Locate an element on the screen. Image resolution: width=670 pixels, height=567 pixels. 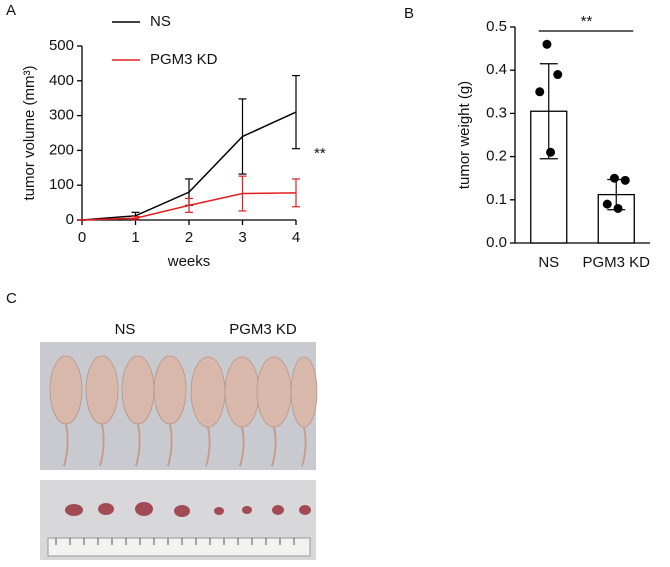
y-axis-label: tumor volume (mm³) is located at coordinates (29, 132).